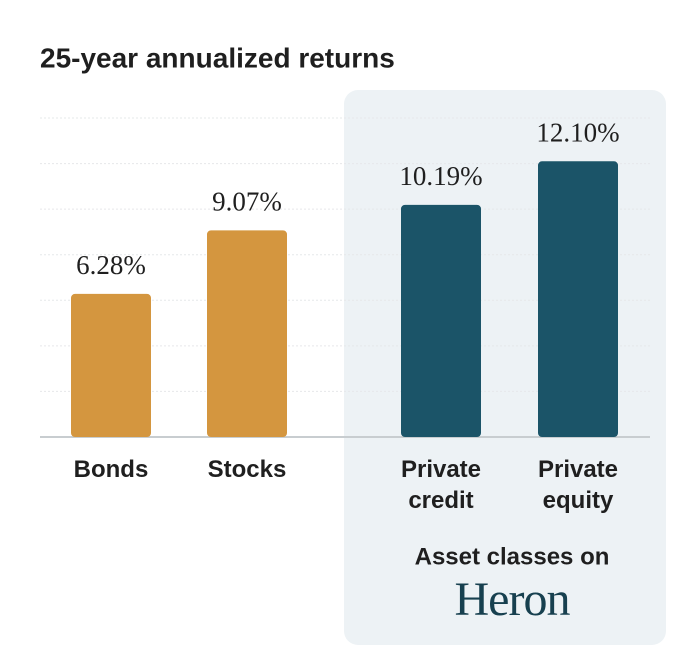  Describe the element at coordinates (578, 485) in the screenshot. I see `x-tick-label: Private equity` at that location.